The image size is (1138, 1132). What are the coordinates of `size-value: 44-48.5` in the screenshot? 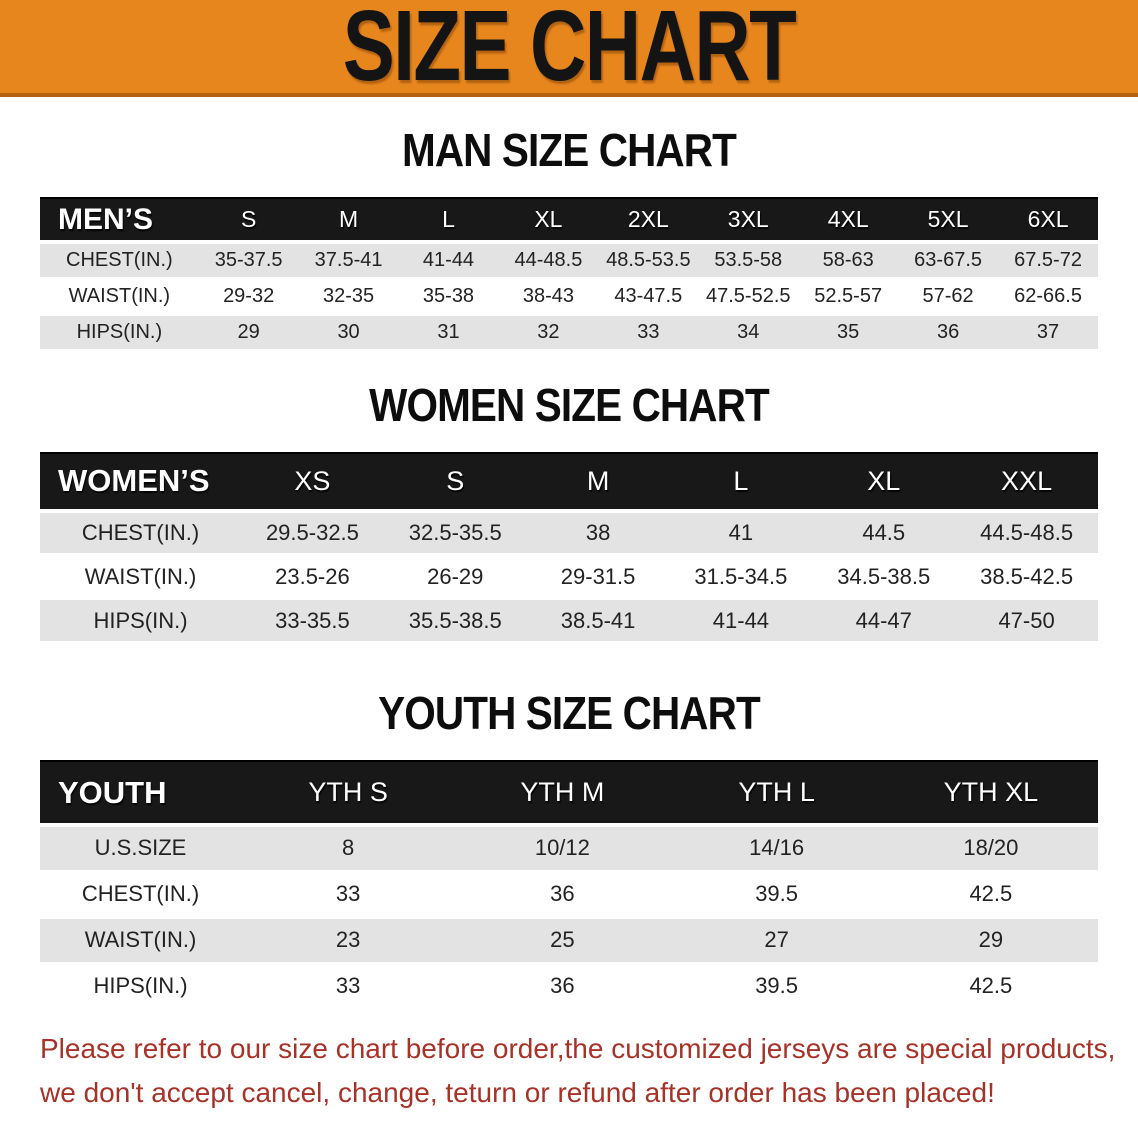 It's located at (548, 261).